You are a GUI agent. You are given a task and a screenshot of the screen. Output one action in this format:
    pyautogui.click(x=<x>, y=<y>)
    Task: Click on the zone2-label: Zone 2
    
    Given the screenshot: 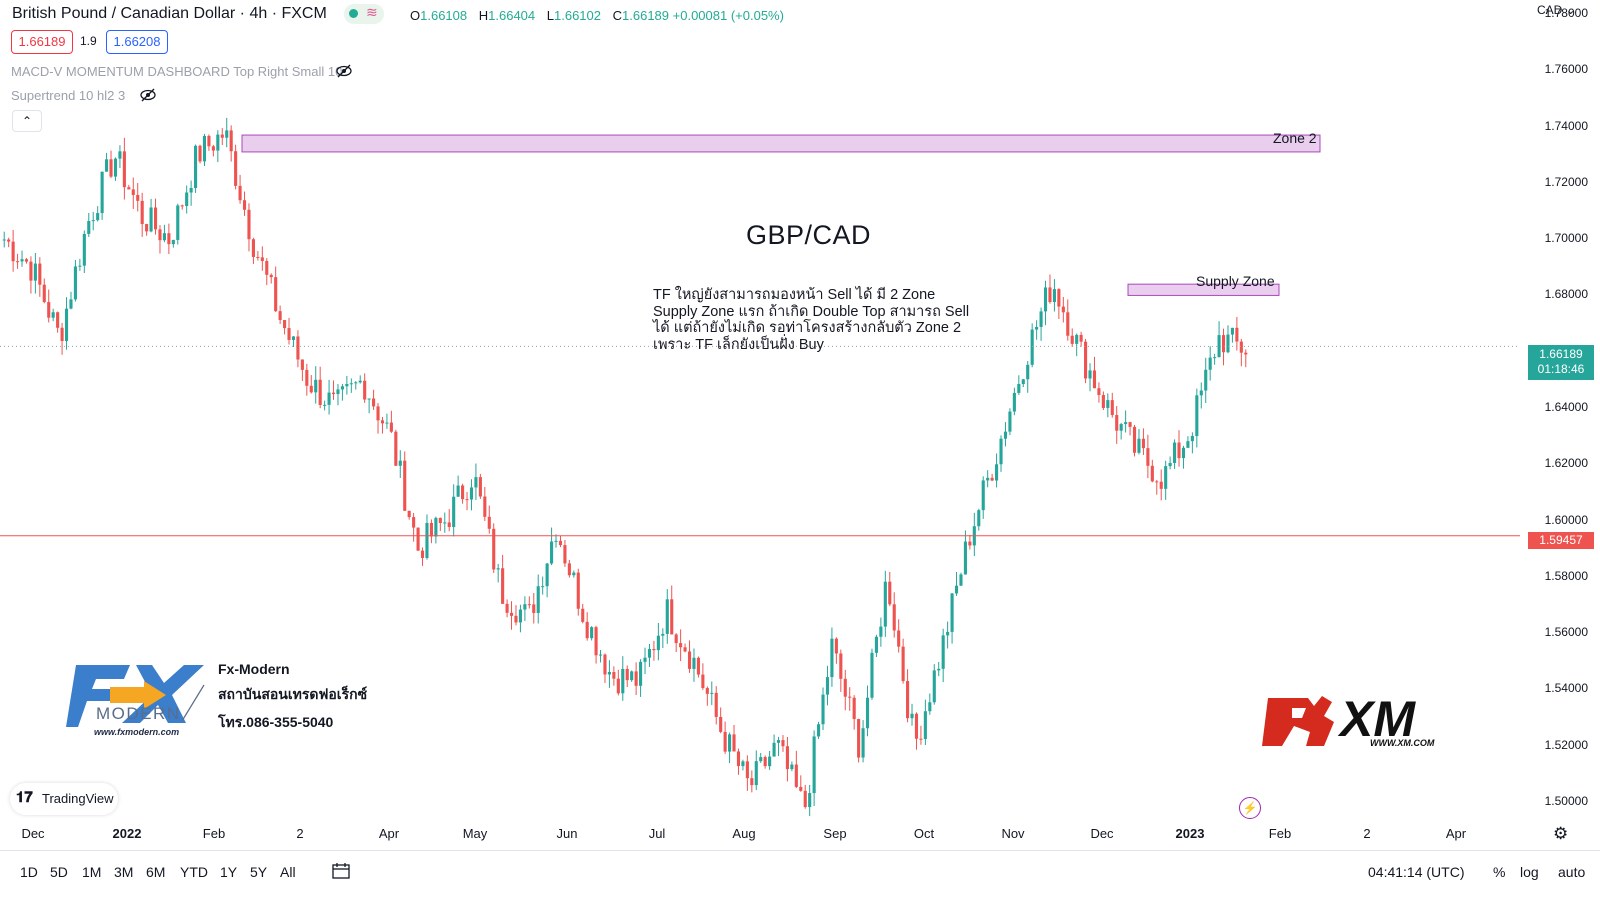 What is the action you would take?
    pyautogui.click(x=1295, y=138)
    